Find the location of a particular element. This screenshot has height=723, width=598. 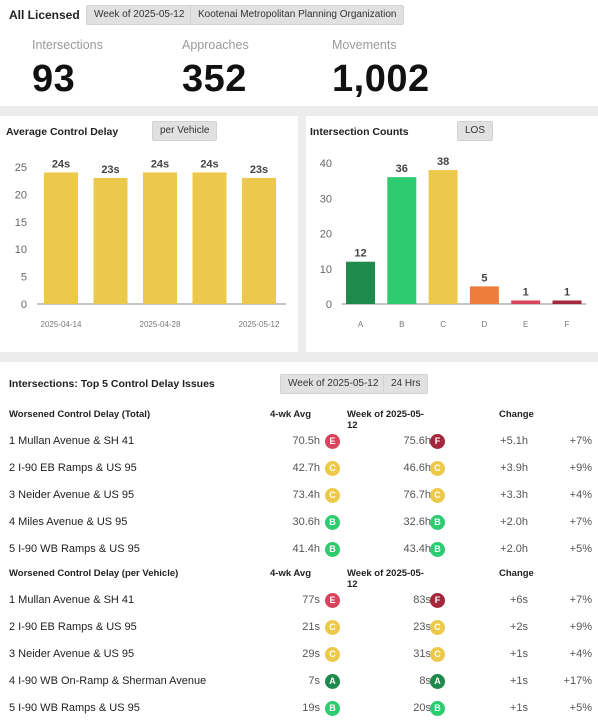

four-week-avg-value: 77s is located at coordinates (311, 600).